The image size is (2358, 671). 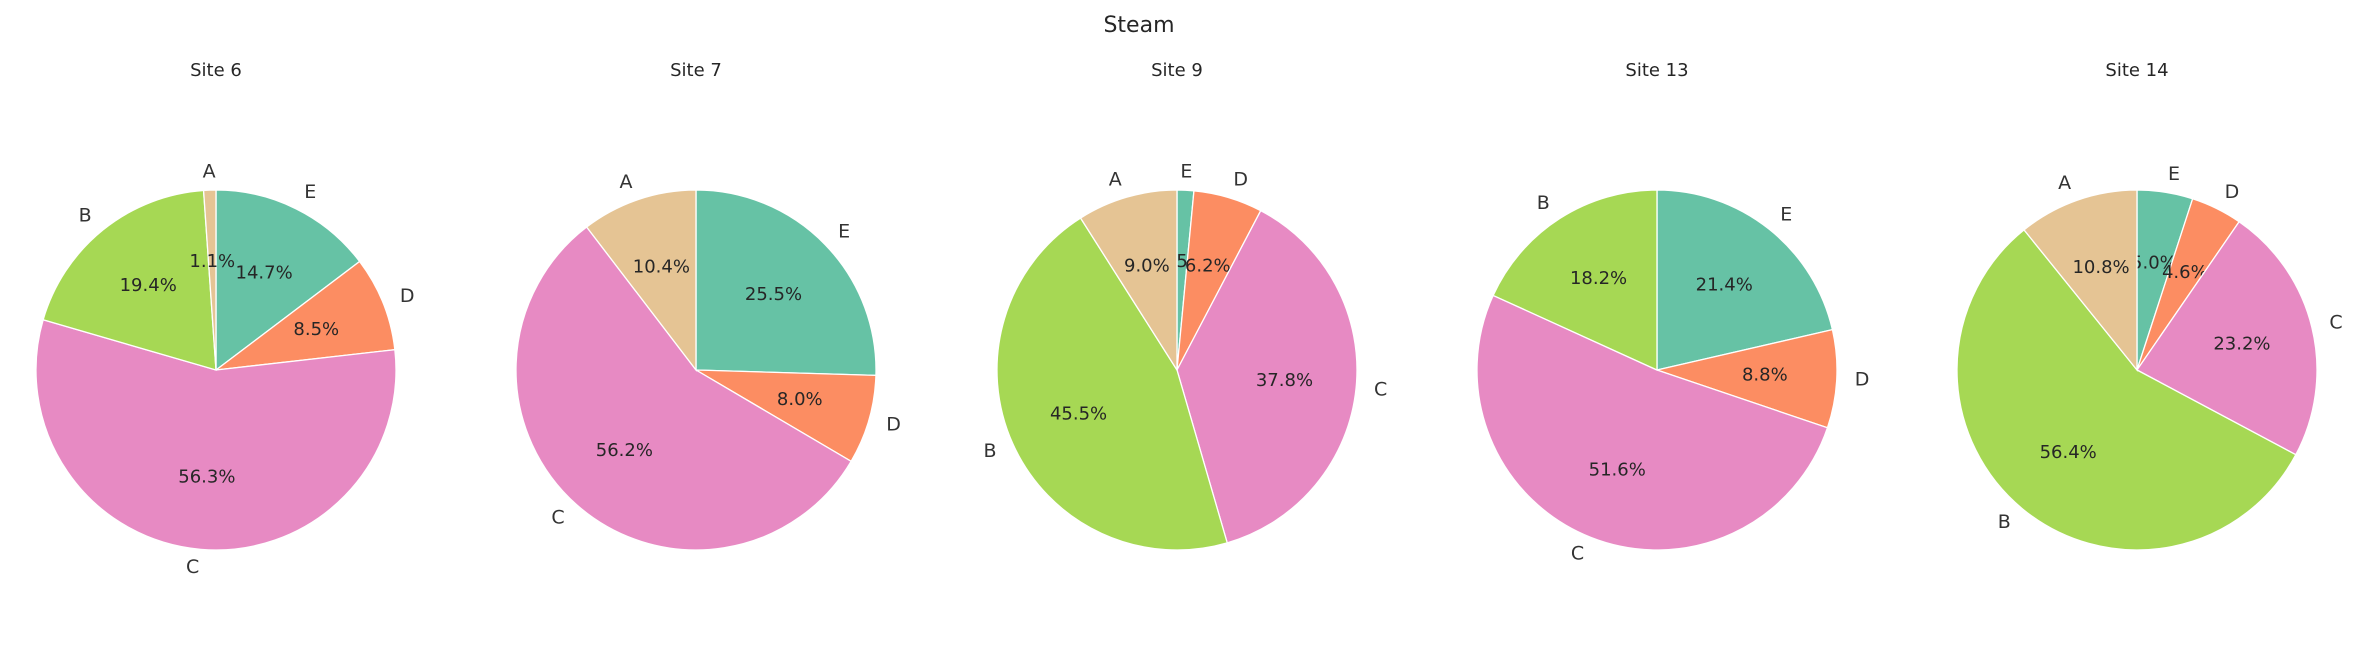 What do you see at coordinates (2154, 262) in the screenshot?
I see `slice-percent-label: 5.0%` at bounding box center [2154, 262].